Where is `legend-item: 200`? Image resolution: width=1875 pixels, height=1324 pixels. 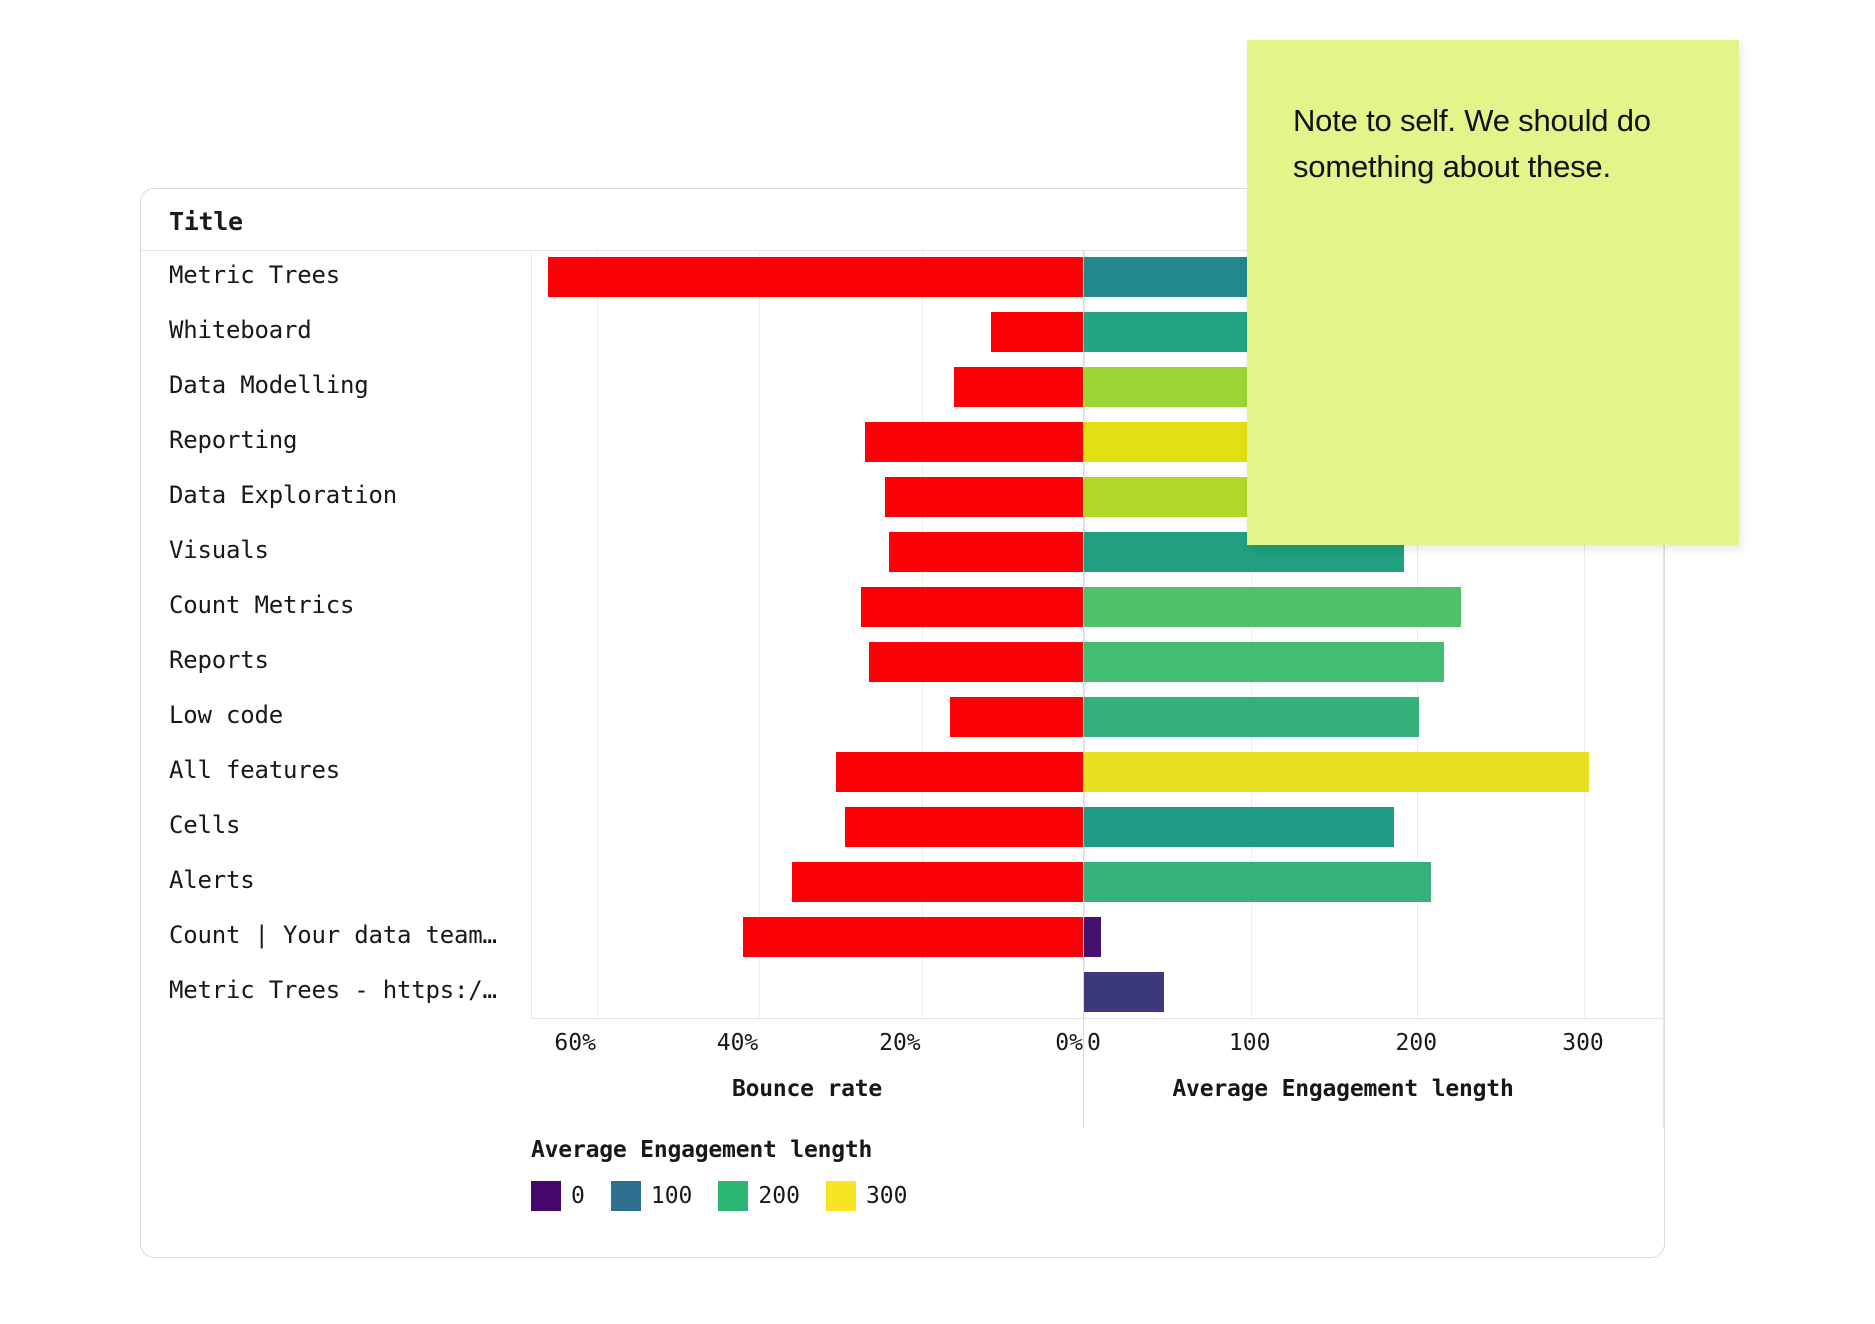 legend-item: 200 is located at coordinates (759, 1196).